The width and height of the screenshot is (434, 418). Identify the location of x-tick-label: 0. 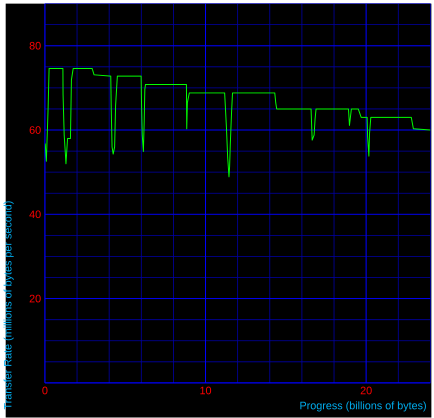
(45, 390).